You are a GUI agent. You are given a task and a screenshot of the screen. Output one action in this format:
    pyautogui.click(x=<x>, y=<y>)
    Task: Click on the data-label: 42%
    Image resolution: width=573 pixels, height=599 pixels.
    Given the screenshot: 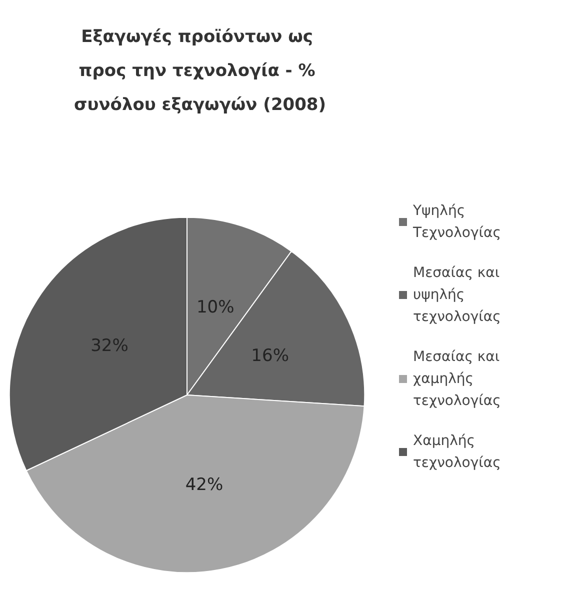 What is the action you would take?
    pyautogui.click(x=204, y=485)
    